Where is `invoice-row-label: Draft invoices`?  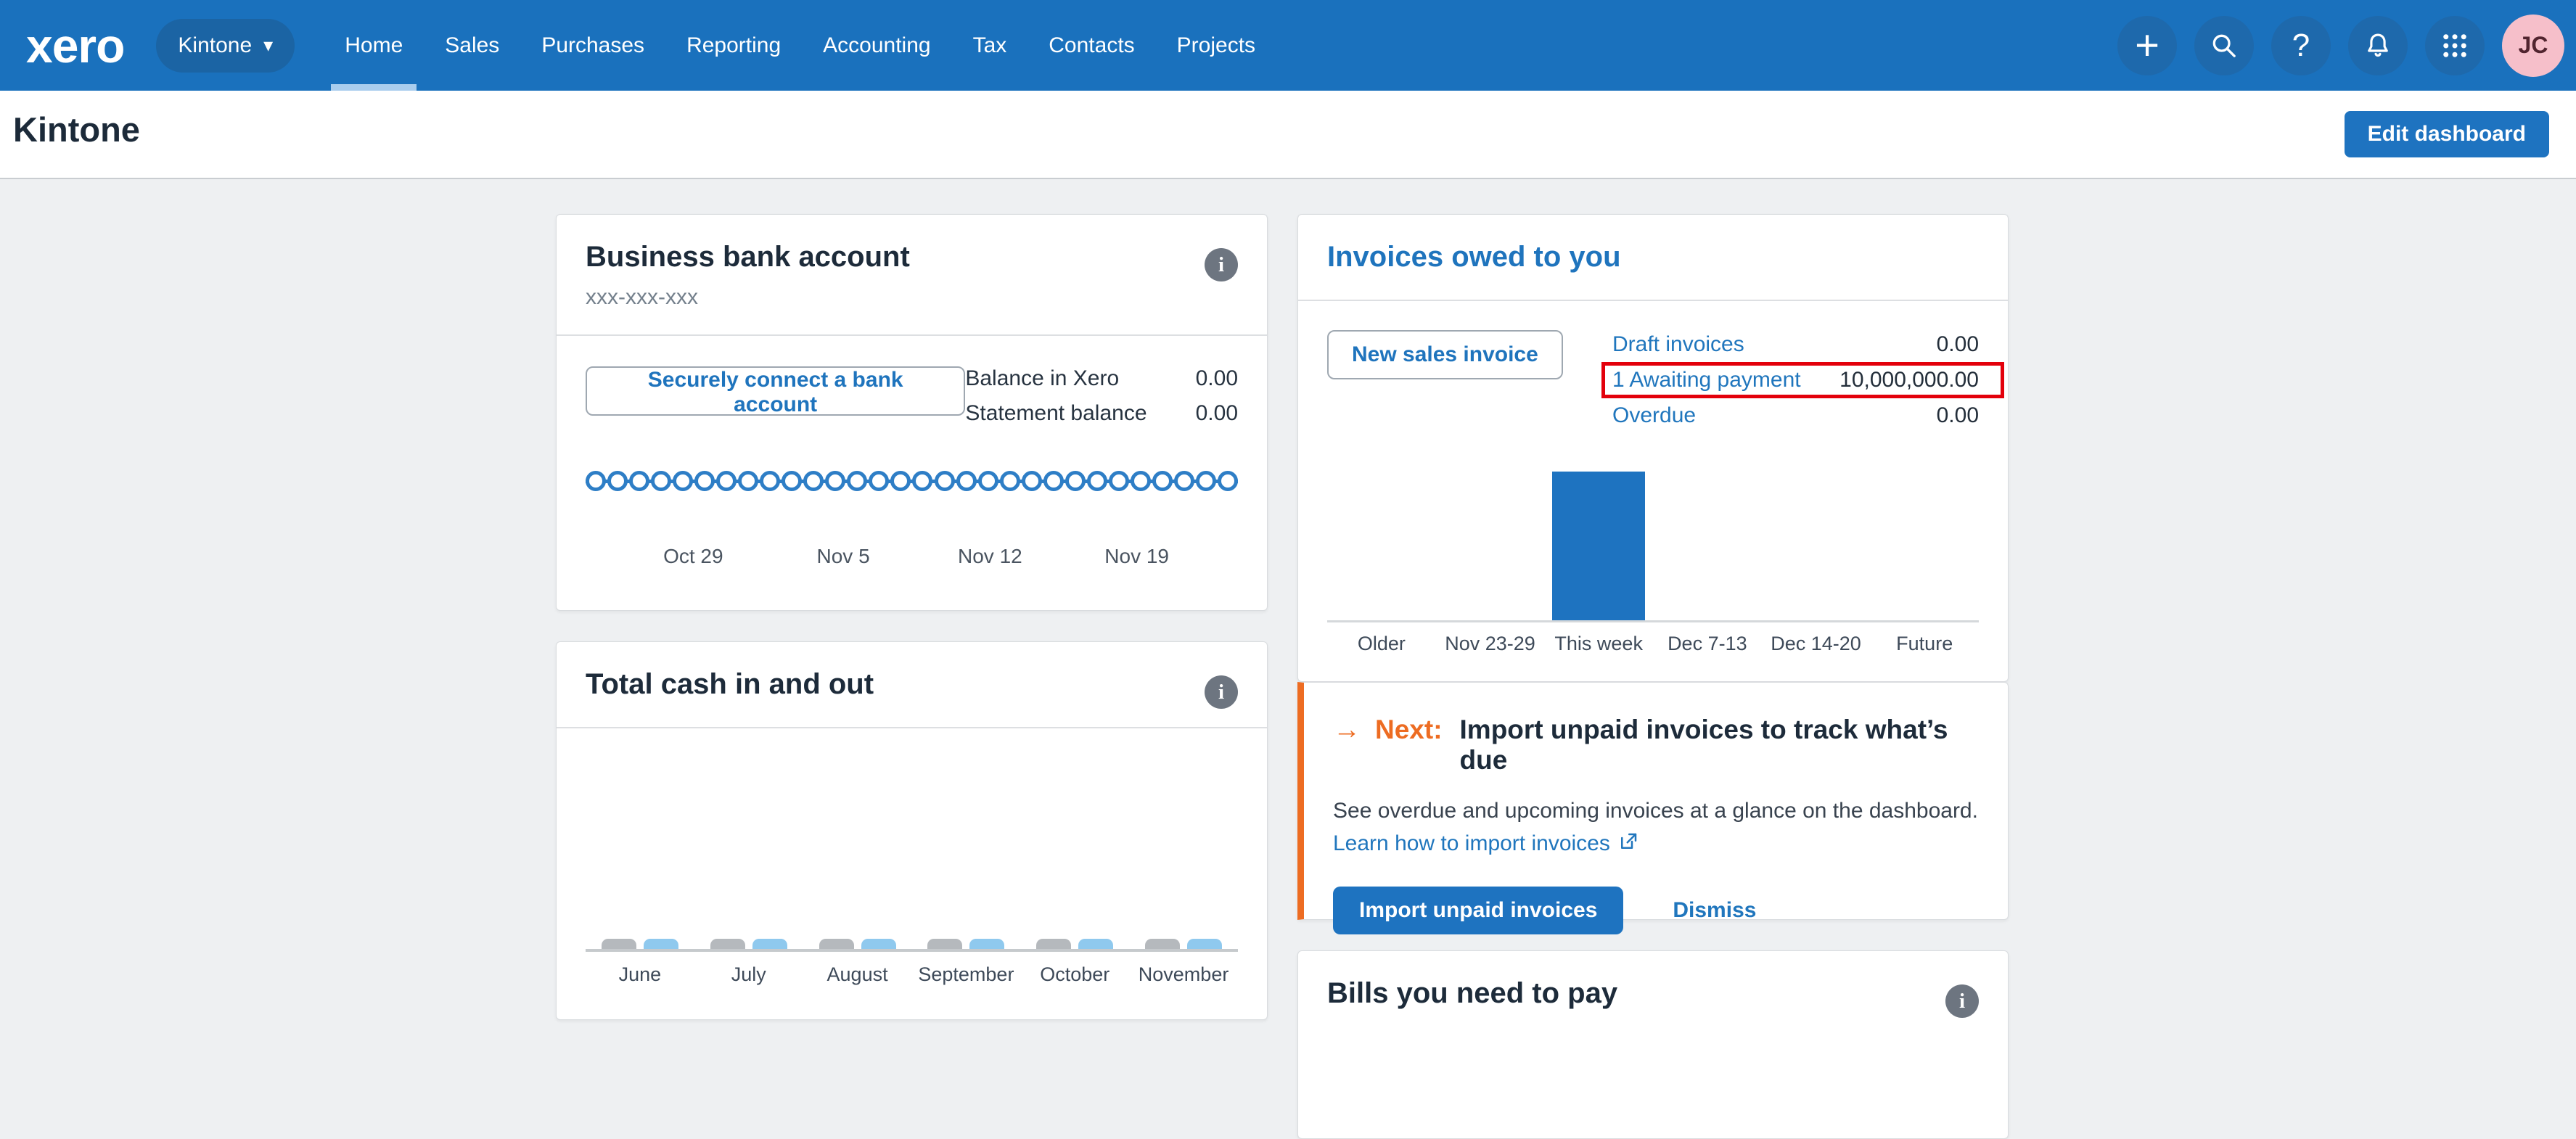
invoice-row-label: Draft invoices is located at coordinates (1678, 344).